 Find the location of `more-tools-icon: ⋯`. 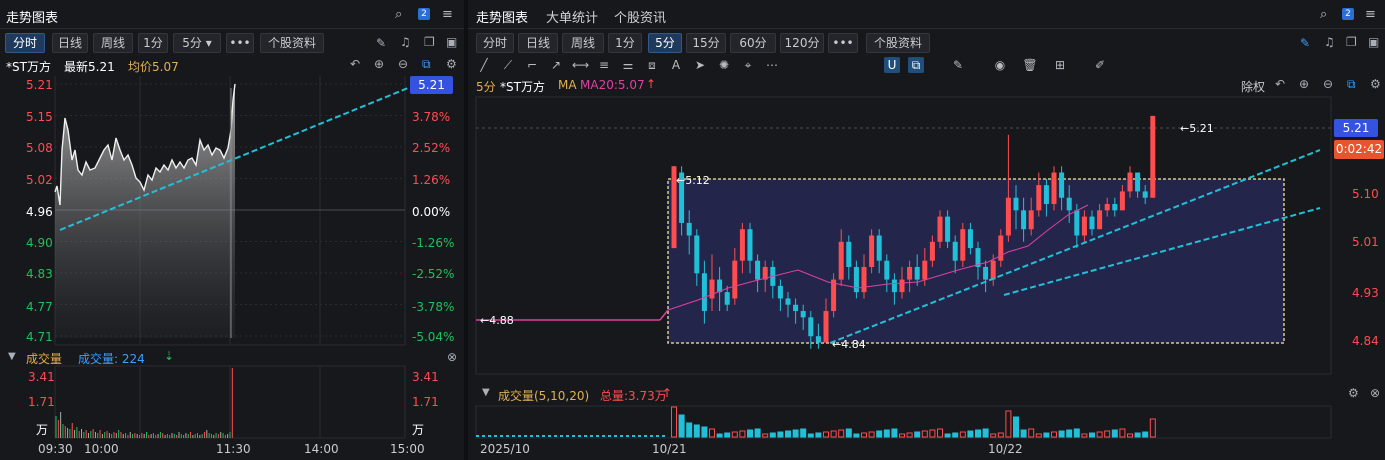

more-tools-icon: ⋯ is located at coordinates (772, 65).